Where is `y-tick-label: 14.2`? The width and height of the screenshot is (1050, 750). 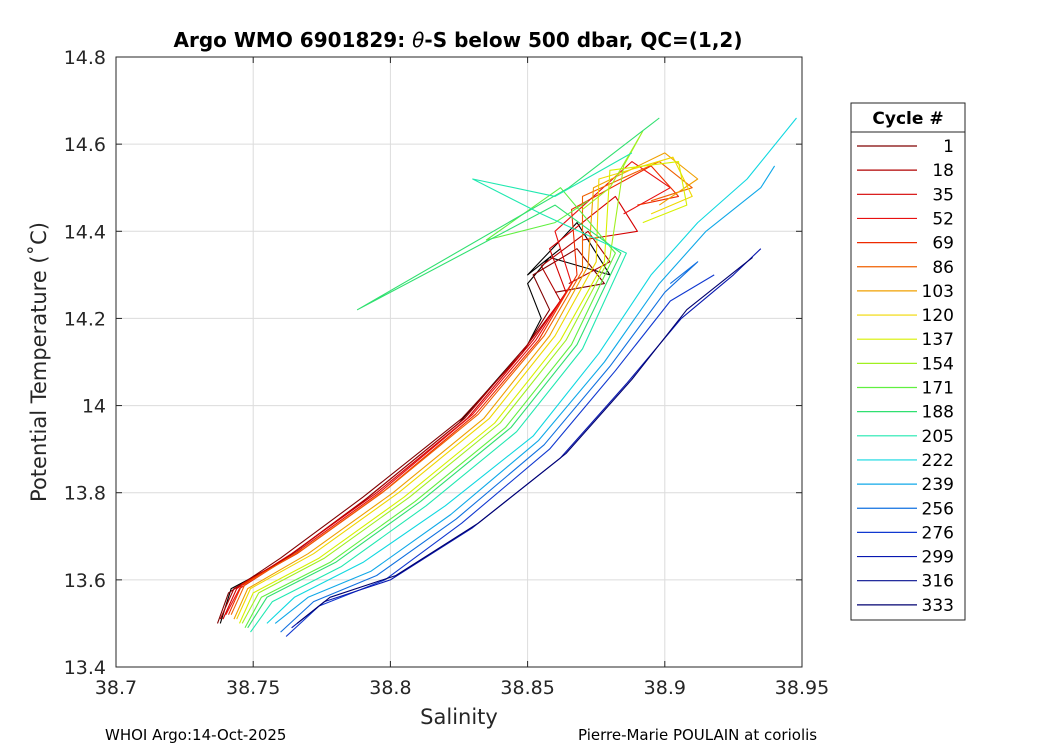
y-tick-label: 14.2 is located at coordinates (85, 319).